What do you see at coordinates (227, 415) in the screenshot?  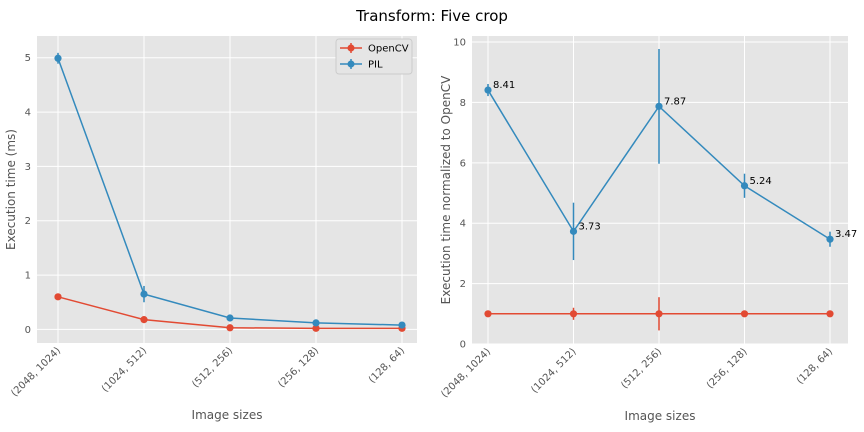 I see `chart1-x-axis-label: Image sizes` at bounding box center [227, 415].